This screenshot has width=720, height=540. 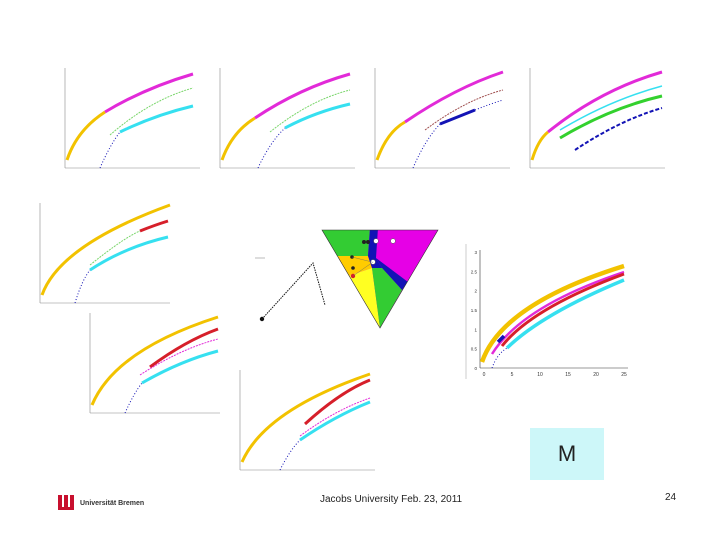 What do you see at coordinates (547, 311) in the screenshot?
I see `main-plot: 0 0.5 1 1.5 2 2.5 3 0 5 10 15 20 25` at bounding box center [547, 311].